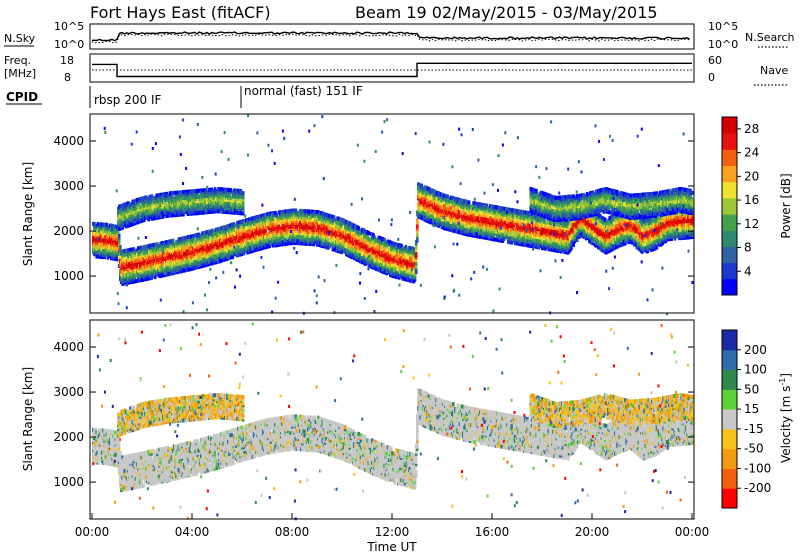 Image resolution: width=800 pixels, height=554 pixels. Describe the element at coordinates (392, 68) in the screenshot. I see `freq-frame` at that location.